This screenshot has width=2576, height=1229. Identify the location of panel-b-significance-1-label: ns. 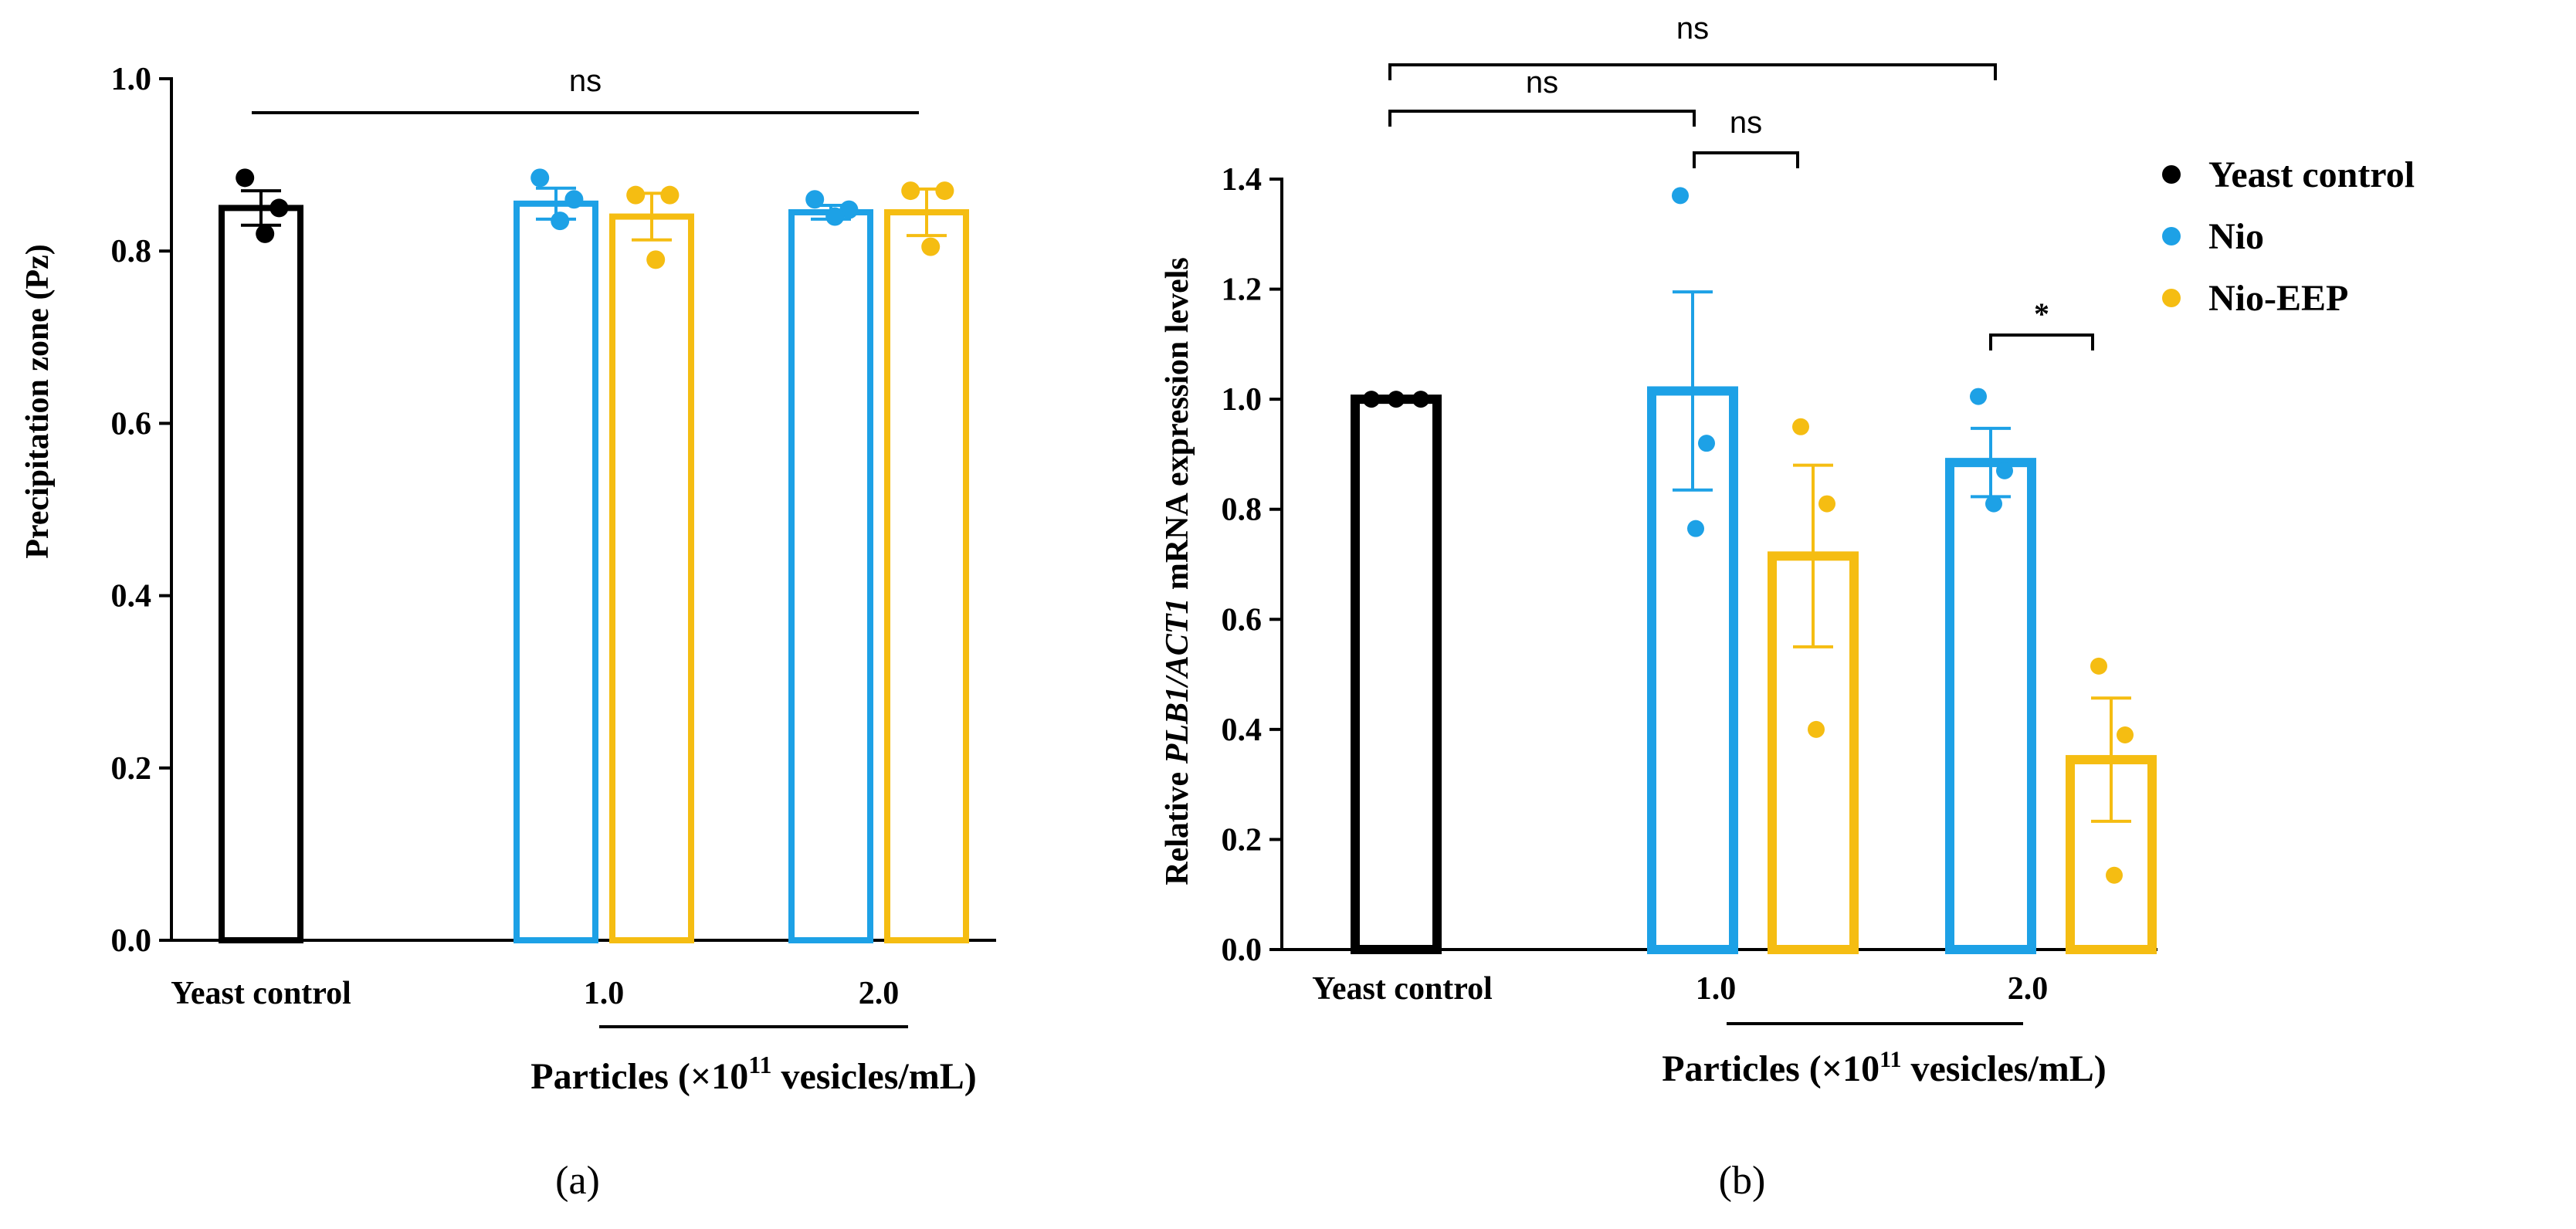
(1692, 29).